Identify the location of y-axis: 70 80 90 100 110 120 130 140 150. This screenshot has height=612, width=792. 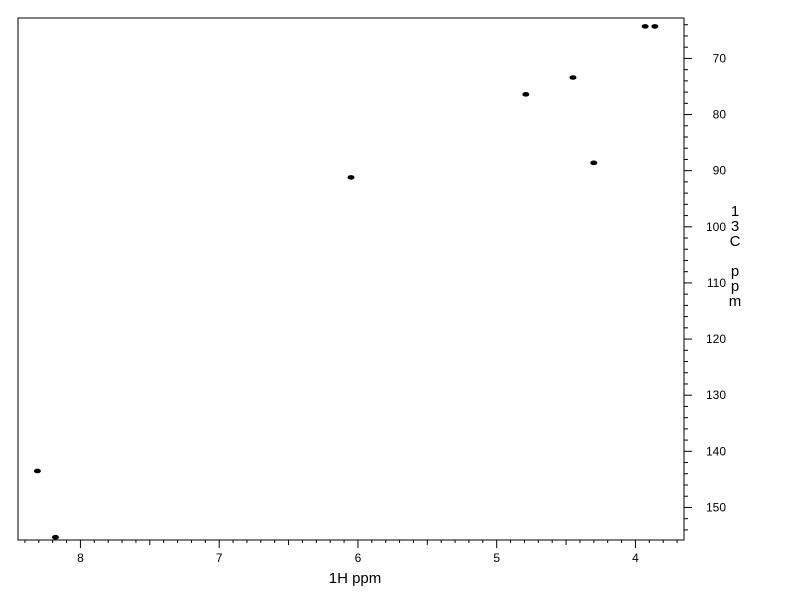
(705, 277).